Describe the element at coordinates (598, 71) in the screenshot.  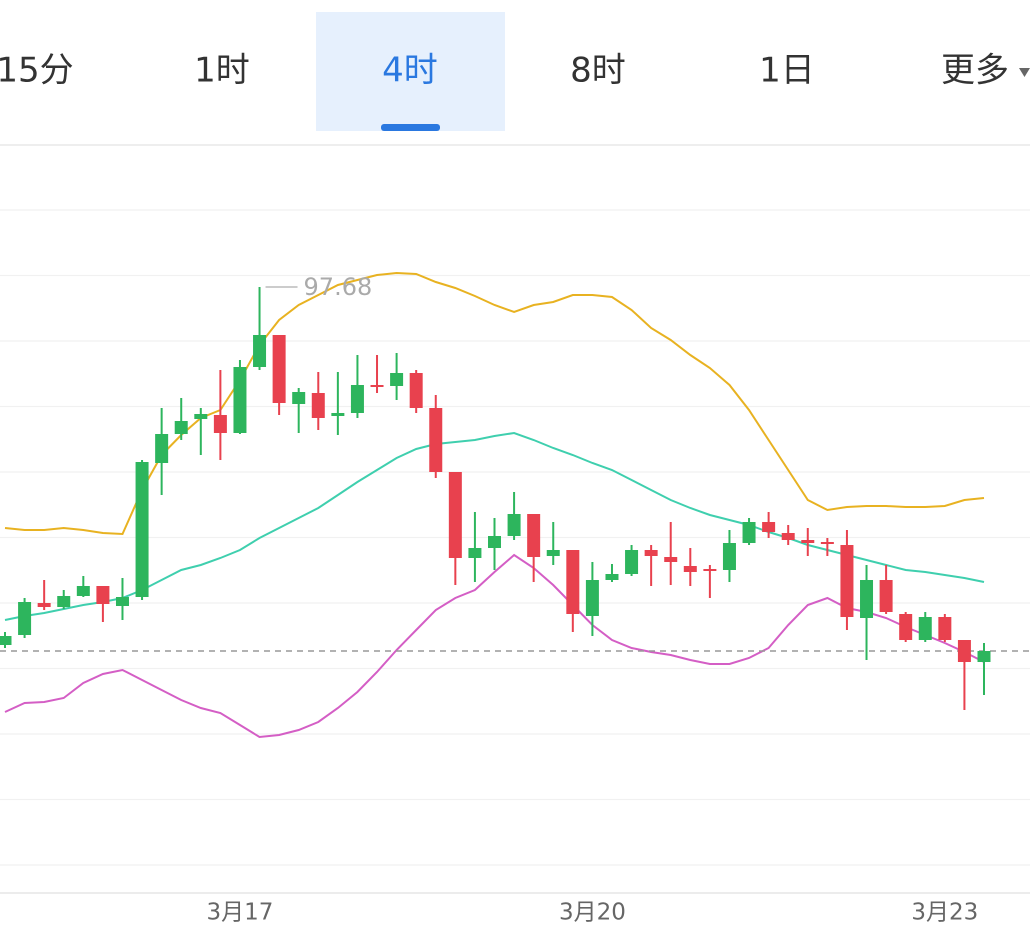
I see `tab: 8时` at that location.